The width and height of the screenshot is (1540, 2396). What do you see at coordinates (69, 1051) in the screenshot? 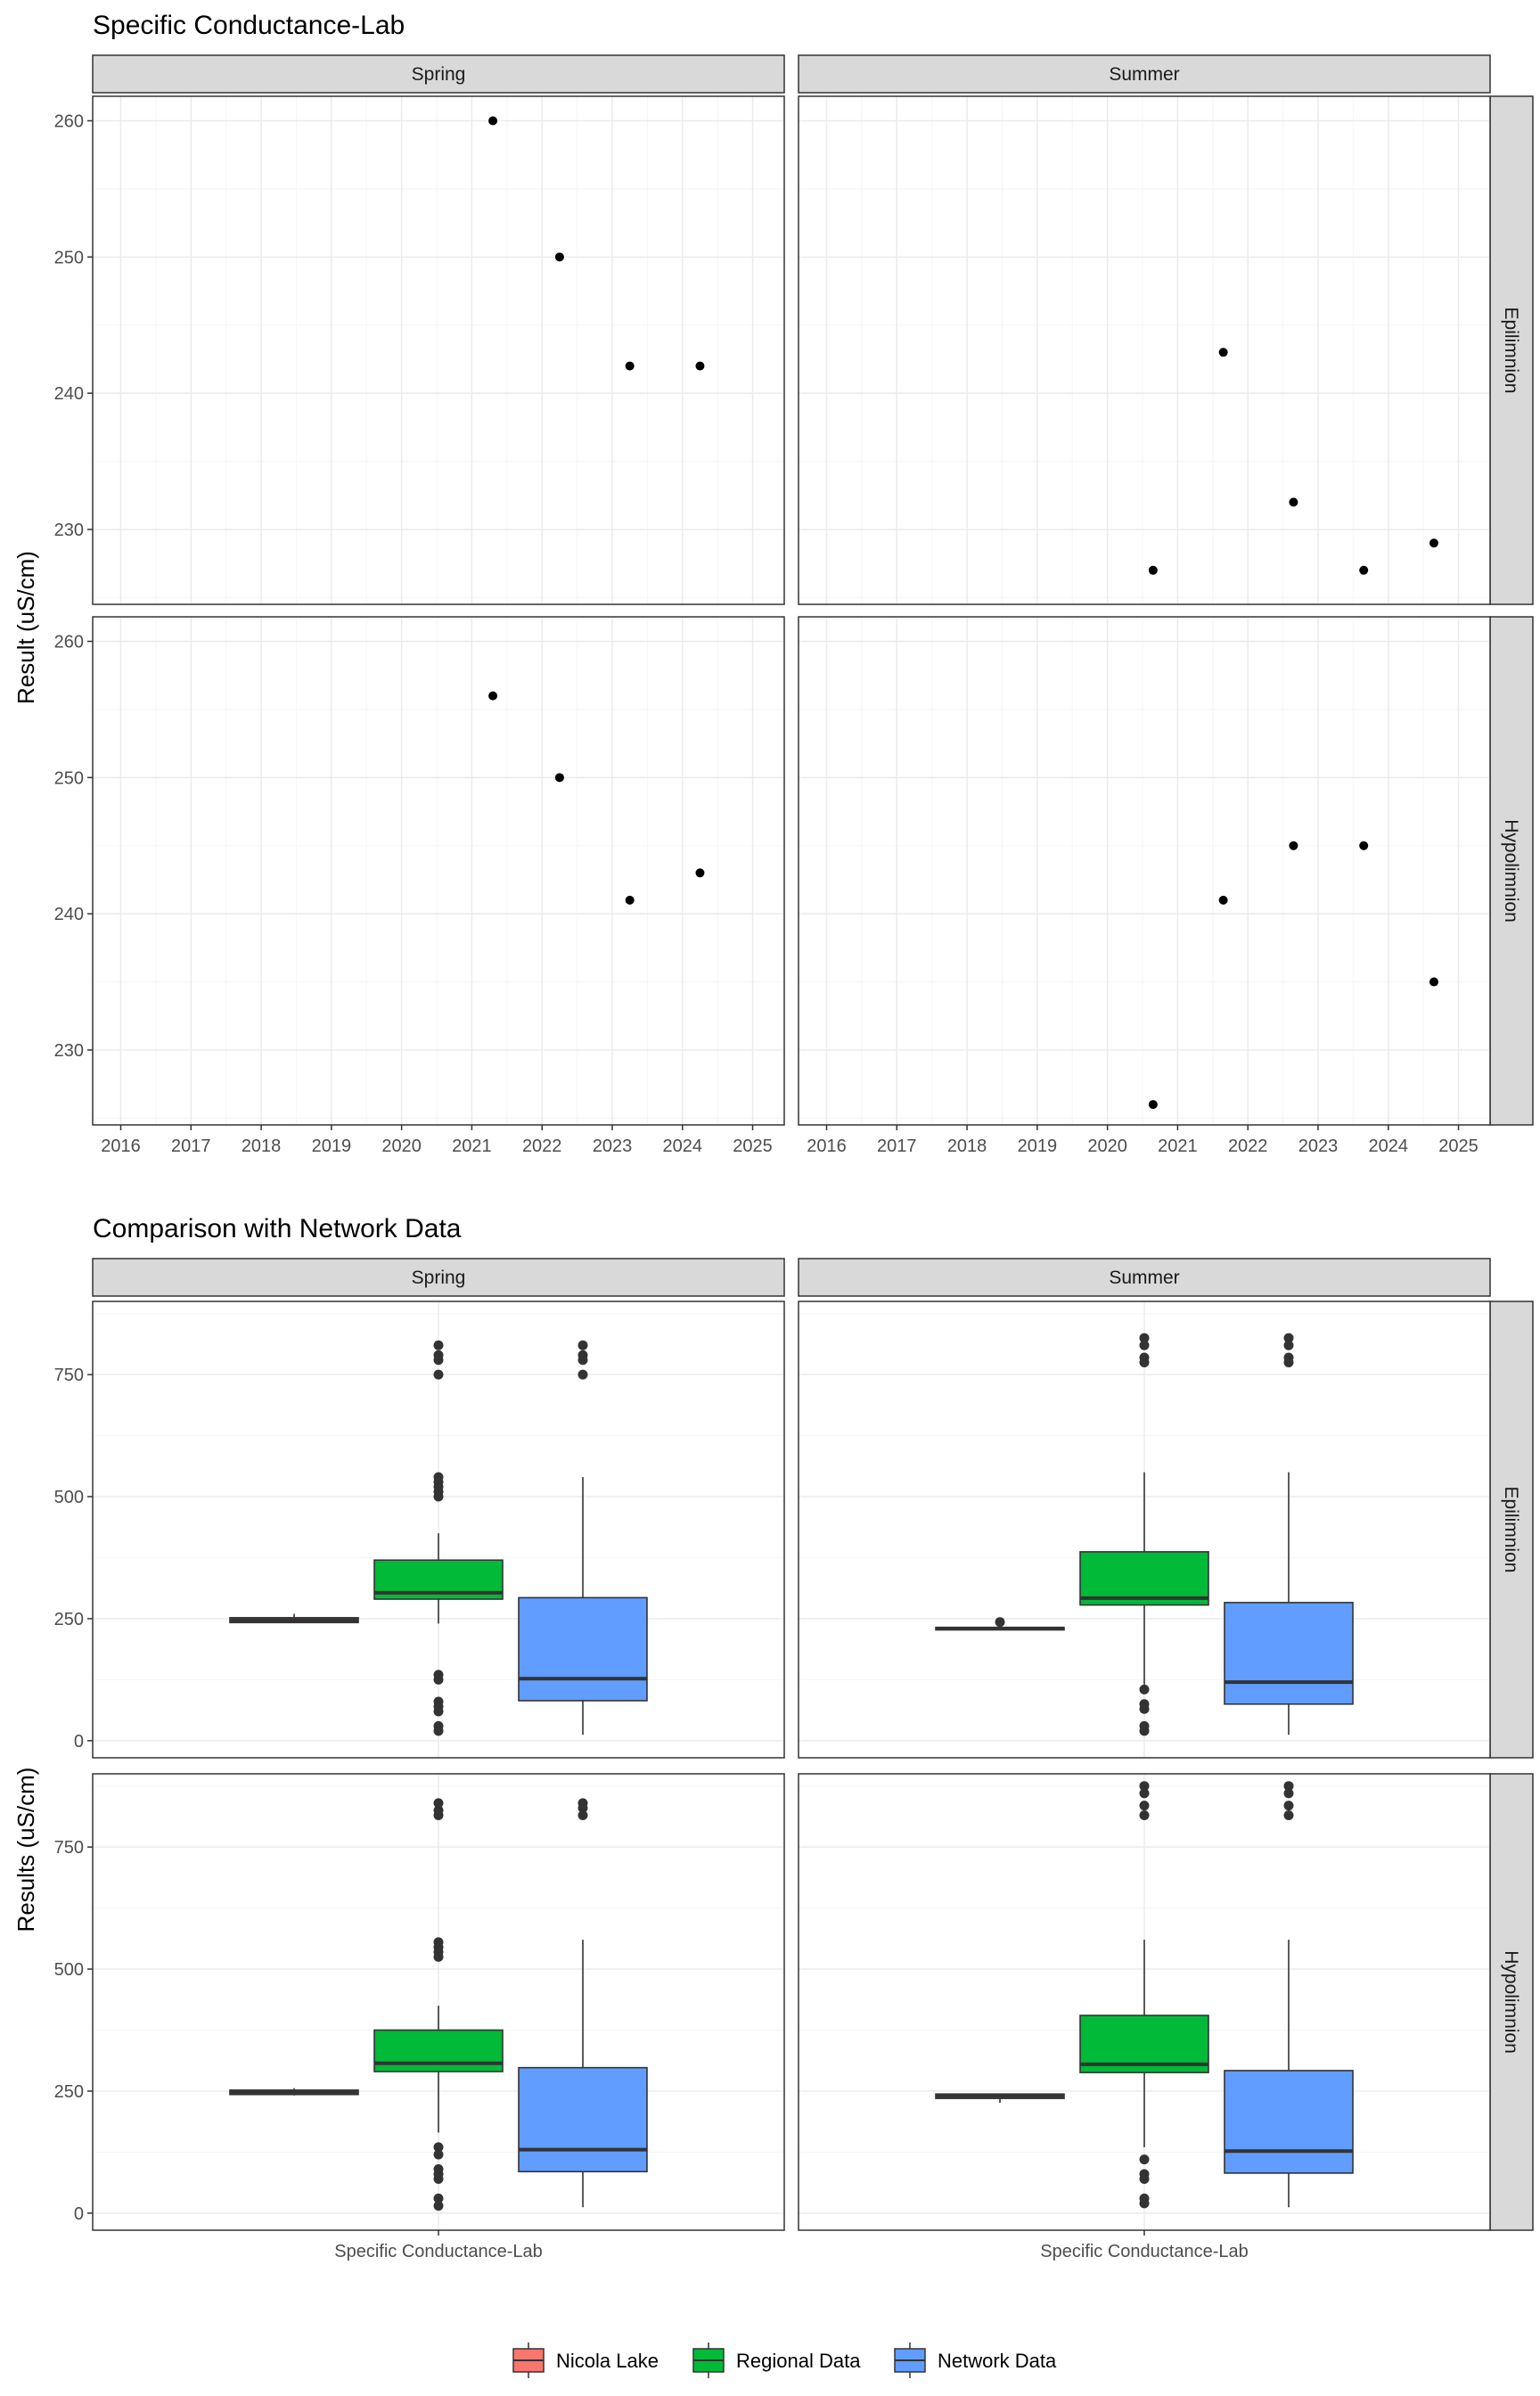
I see `y-tick-label: 230` at bounding box center [69, 1051].